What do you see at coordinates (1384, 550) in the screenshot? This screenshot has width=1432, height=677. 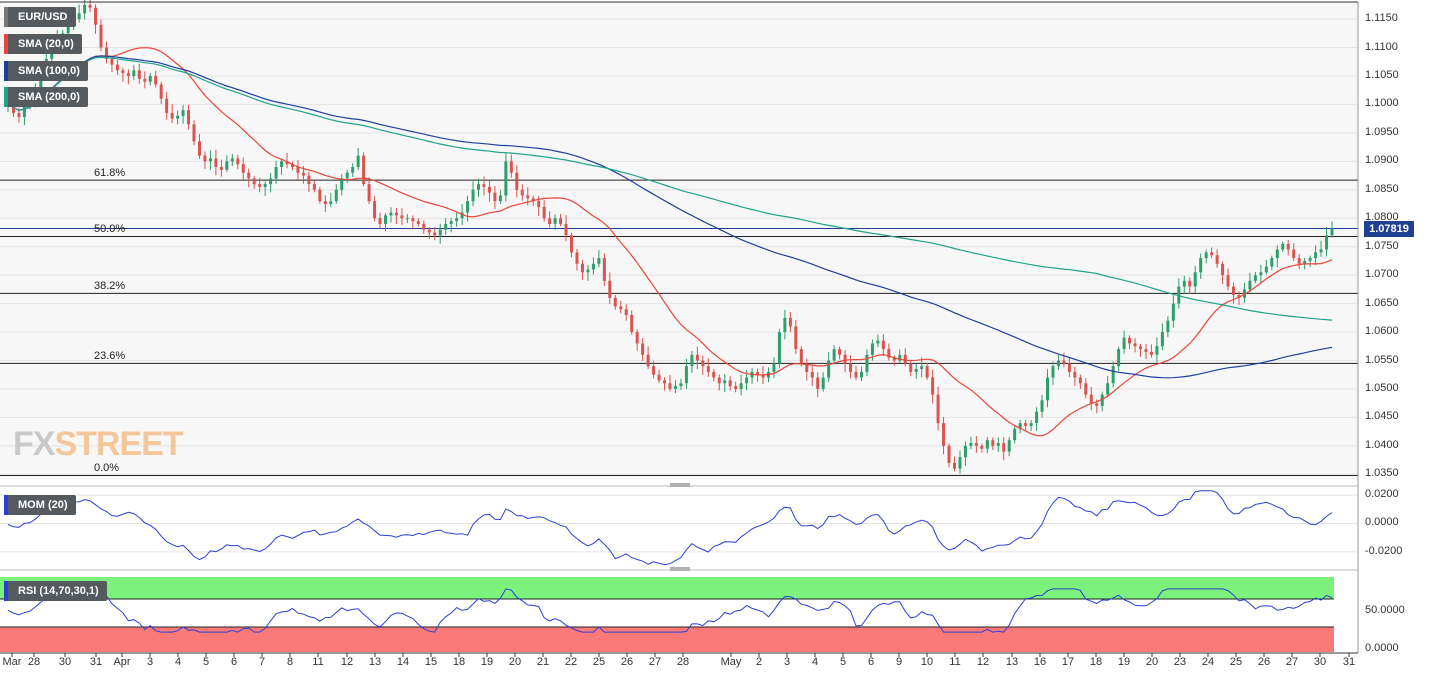 I see `mom-tick-label: -0.0200` at bounding box center [1384, 550].